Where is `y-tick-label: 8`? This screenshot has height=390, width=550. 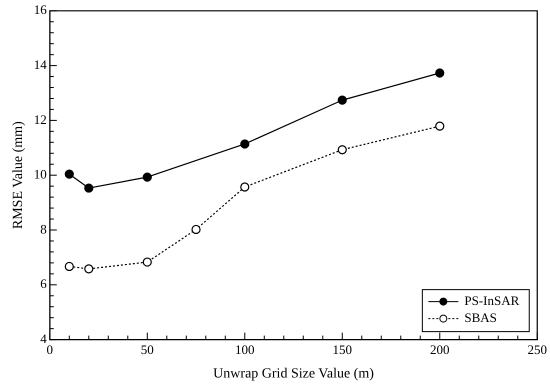
y-tick-label: 8 is located at coordinates (43, 228).